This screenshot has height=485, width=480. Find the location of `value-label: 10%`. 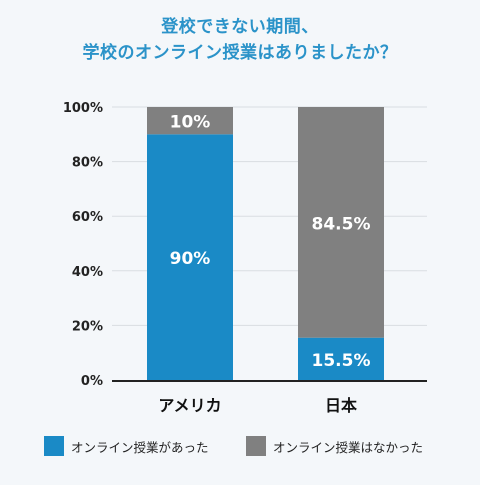

value-label: 10% is located at coordinates (190, 123).